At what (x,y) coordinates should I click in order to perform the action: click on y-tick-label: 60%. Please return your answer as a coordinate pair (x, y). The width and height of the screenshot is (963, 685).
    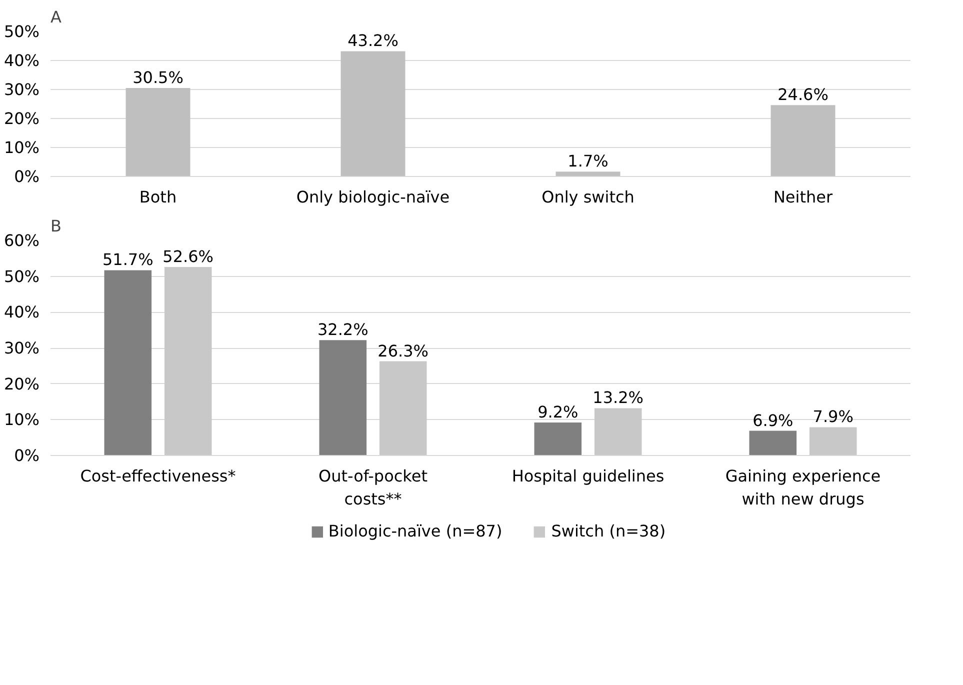
    Looking at the image, I should click on (22, 240).